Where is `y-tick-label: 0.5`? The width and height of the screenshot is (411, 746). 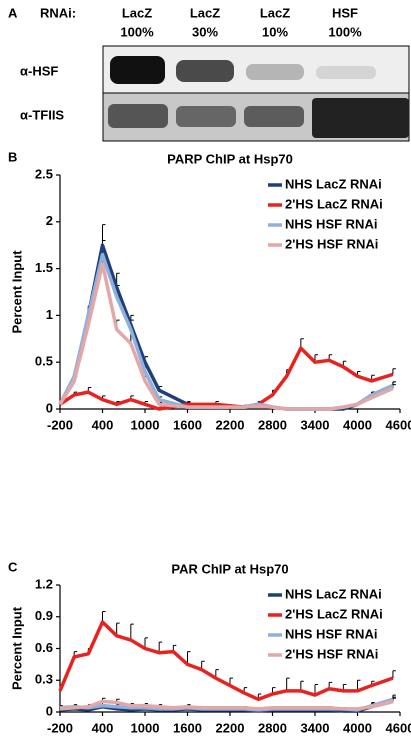
y-tick-label: 0.5 is located at coordinates (44, 361).